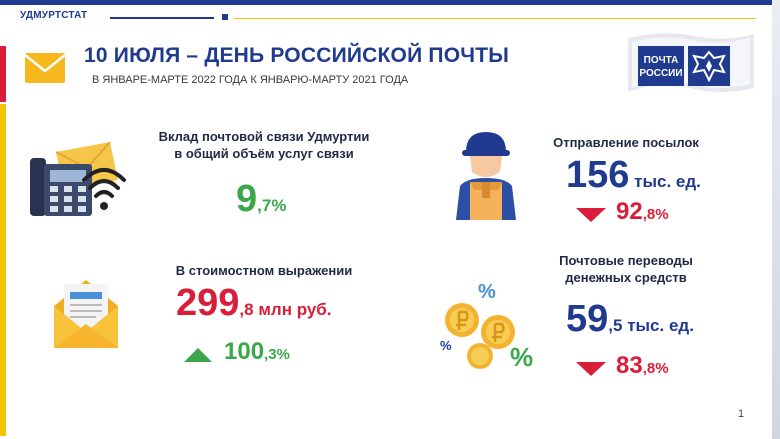 The image size is (780, 439). What do you see at coordinates (296, 55) in the screenshot?
I see `page-title: 10 ИЮЛЯ – ДЕНЬ РОССИЙСКОЙ ПОЧТЫ` at bounding box center [296, 55].